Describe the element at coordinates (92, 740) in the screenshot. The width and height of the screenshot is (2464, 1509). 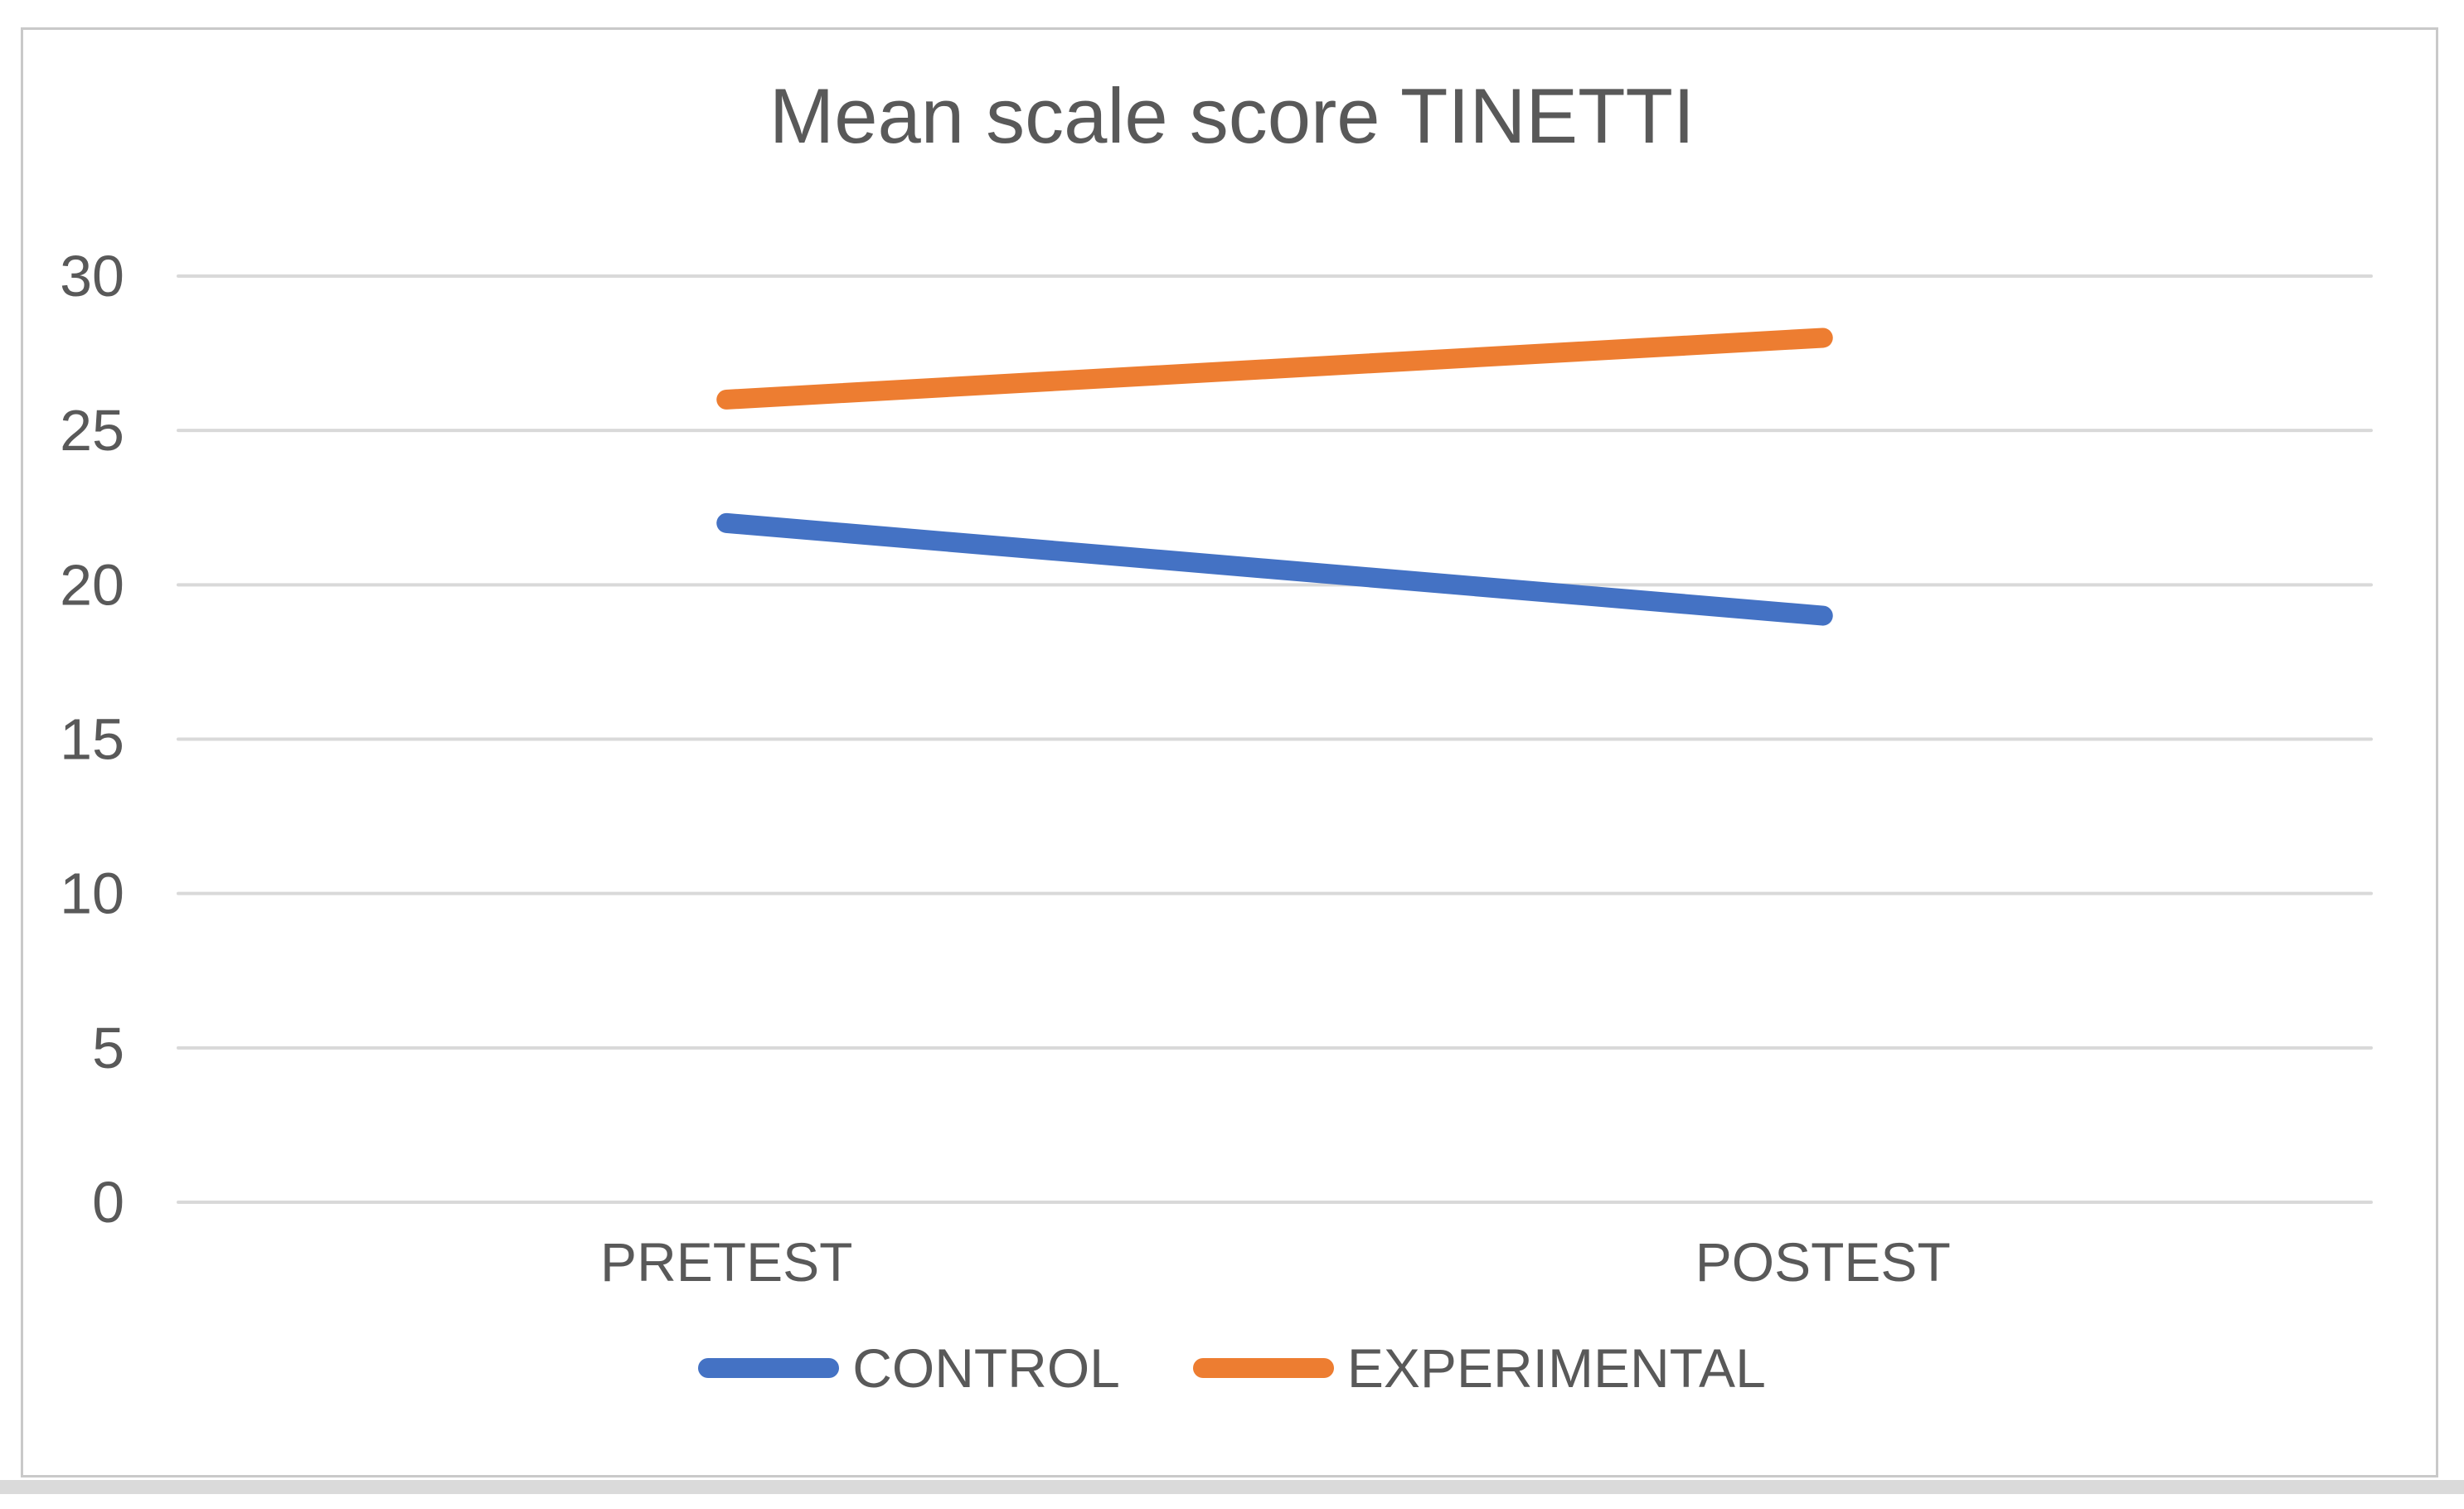
I see `y-tick-label: 15` at that location.